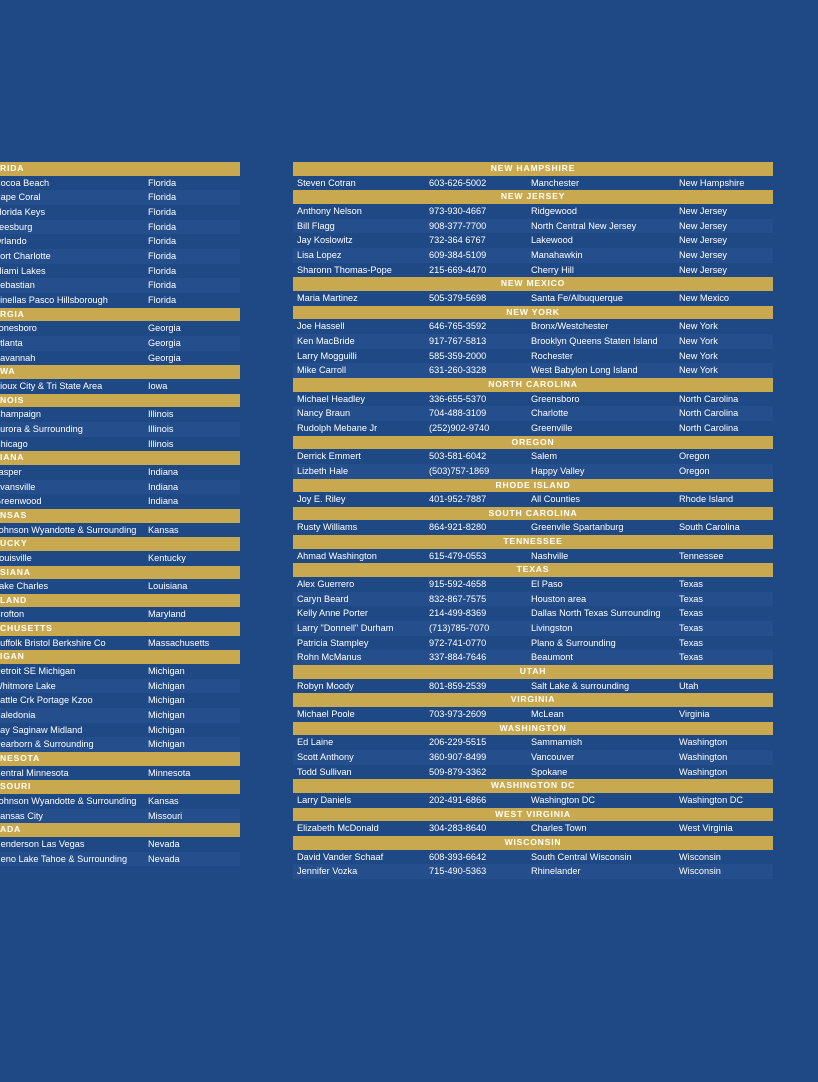 This screenshot has width=818, height=1082. What do you see at coordinates (533, 584) in the screenshot?
I see `table-row: Alex Guerrero 915-592-4658 El Paso Texas` at bounding box center [533, 584].